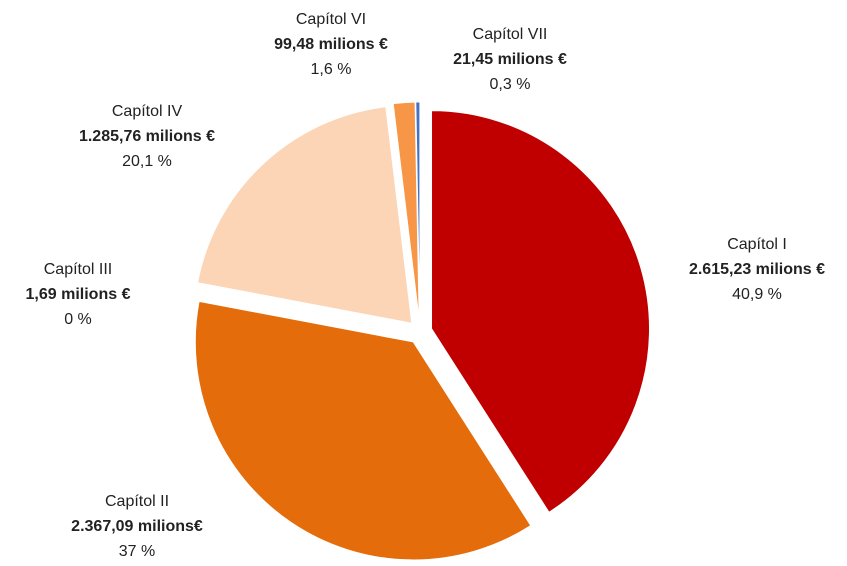 The image size is (847, 566). I want to click on value-label: 20,1 %, so click(147, 161).